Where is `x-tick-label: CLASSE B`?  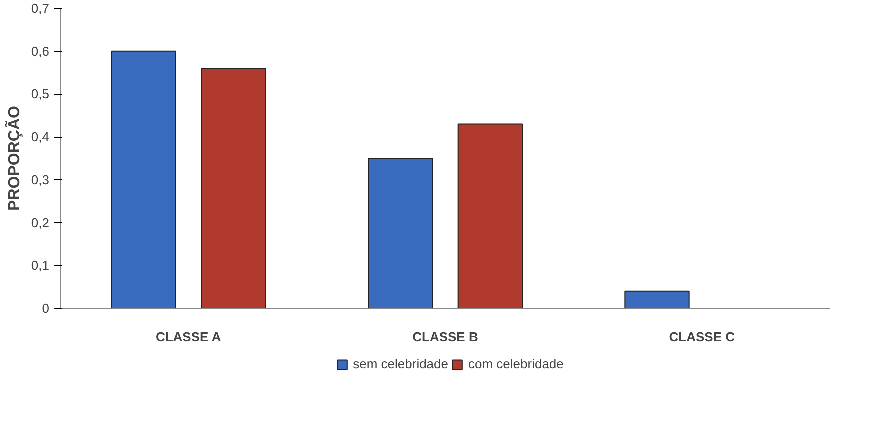
x-tick-label: CLASSE B is located at coordinates (445, 337).